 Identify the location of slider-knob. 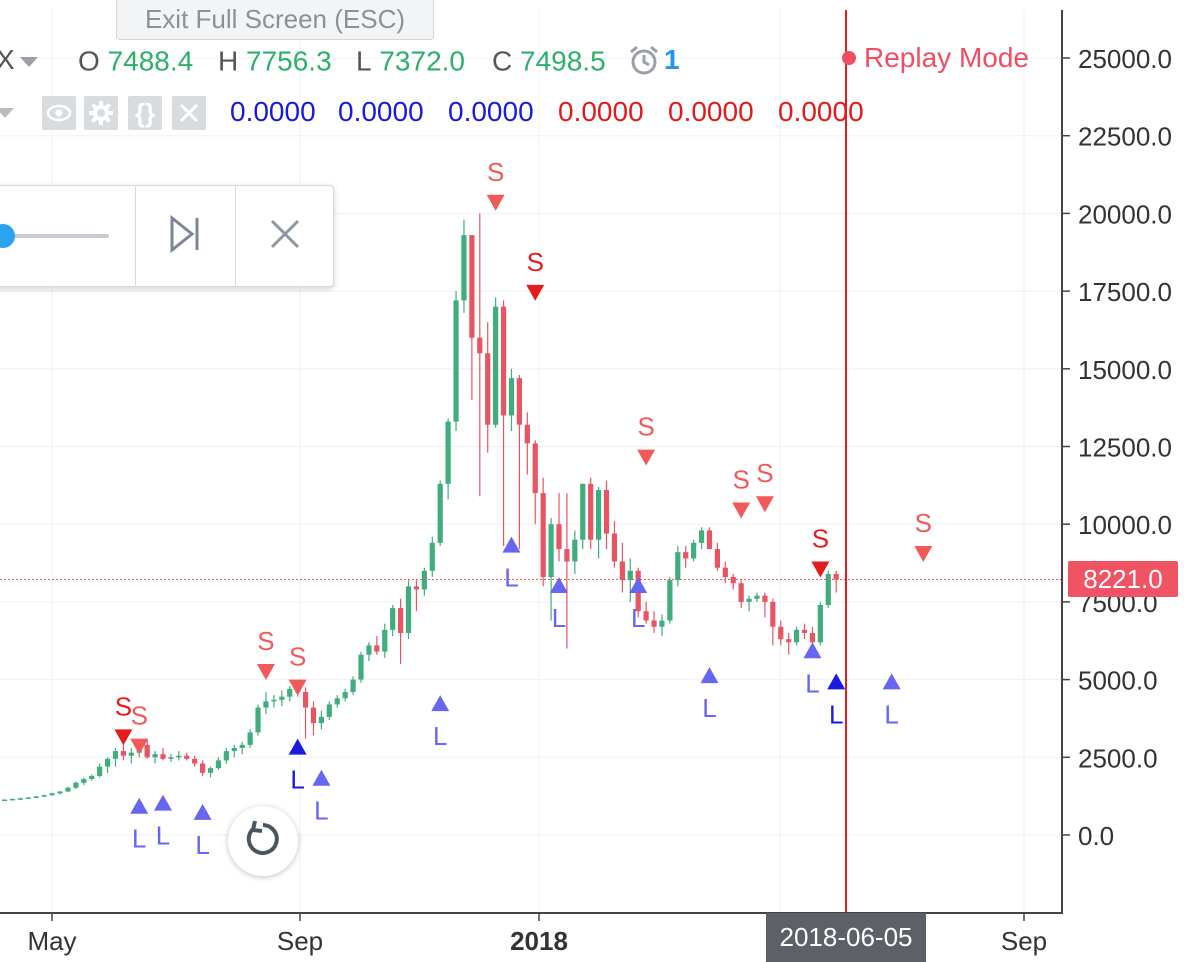
(7, 236).